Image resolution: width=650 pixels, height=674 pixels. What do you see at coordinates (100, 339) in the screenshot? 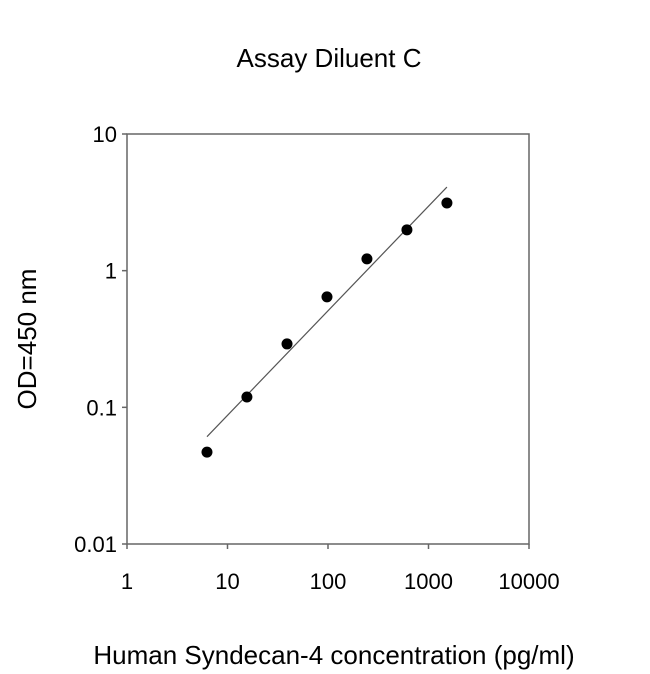
I see `y-axis-ticks: 0.01 0.1 1 10` at bounding box center [100, 339].